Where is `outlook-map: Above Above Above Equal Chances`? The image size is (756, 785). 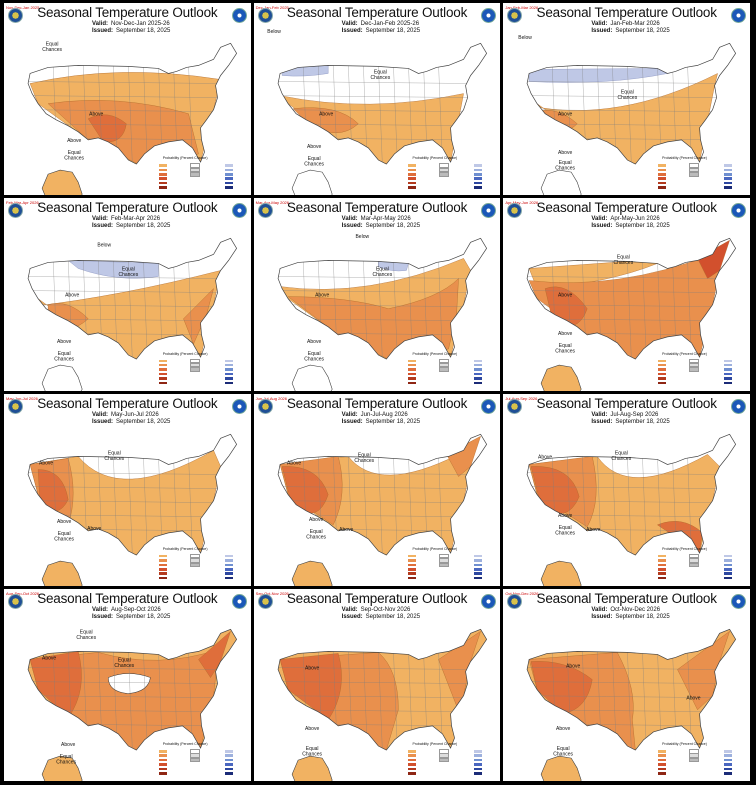 outlook-map: Above Above Above Equal Chances is located at coordinates (632, 704).